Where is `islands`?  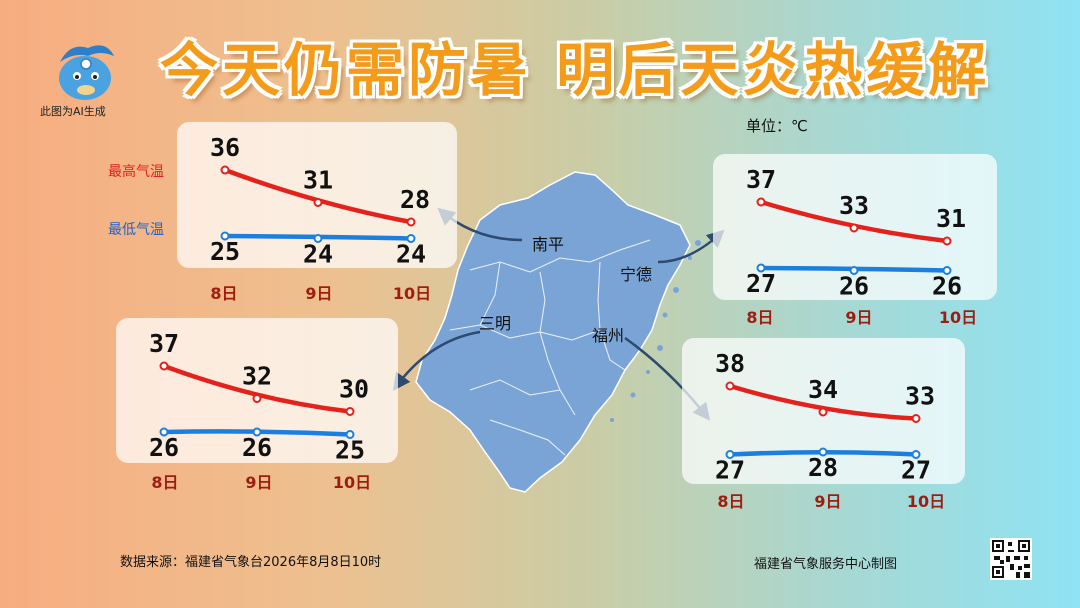
islands is located at coordinates (655, 331).